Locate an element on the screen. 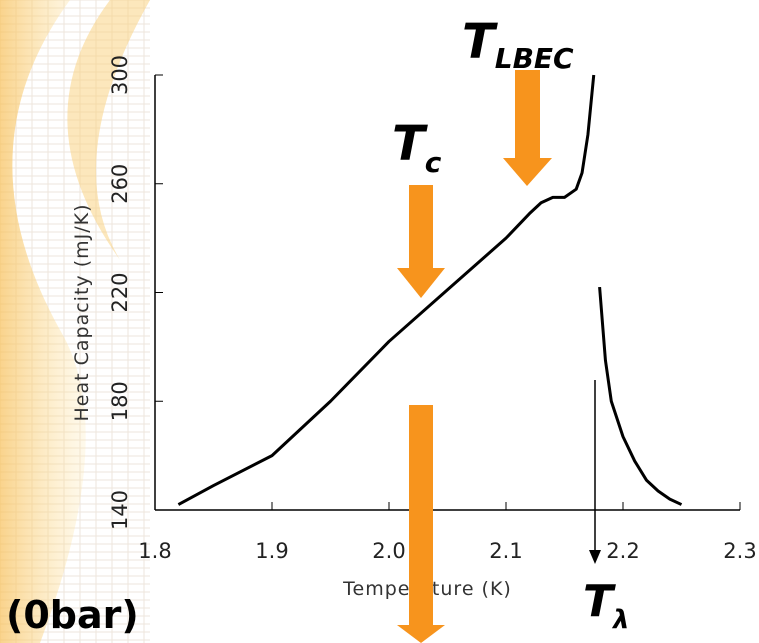 Image resolution: width=759 pixels, height=643 pixels. annotation: TLBEC is located at coordinates (518, 44).